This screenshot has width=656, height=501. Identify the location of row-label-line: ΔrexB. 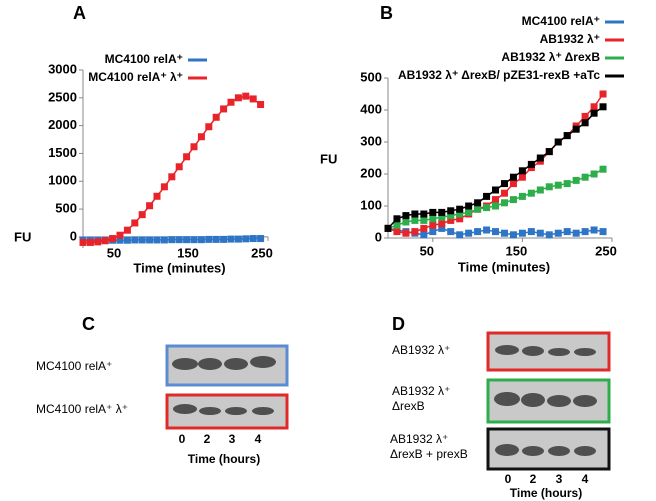
(408, 406).